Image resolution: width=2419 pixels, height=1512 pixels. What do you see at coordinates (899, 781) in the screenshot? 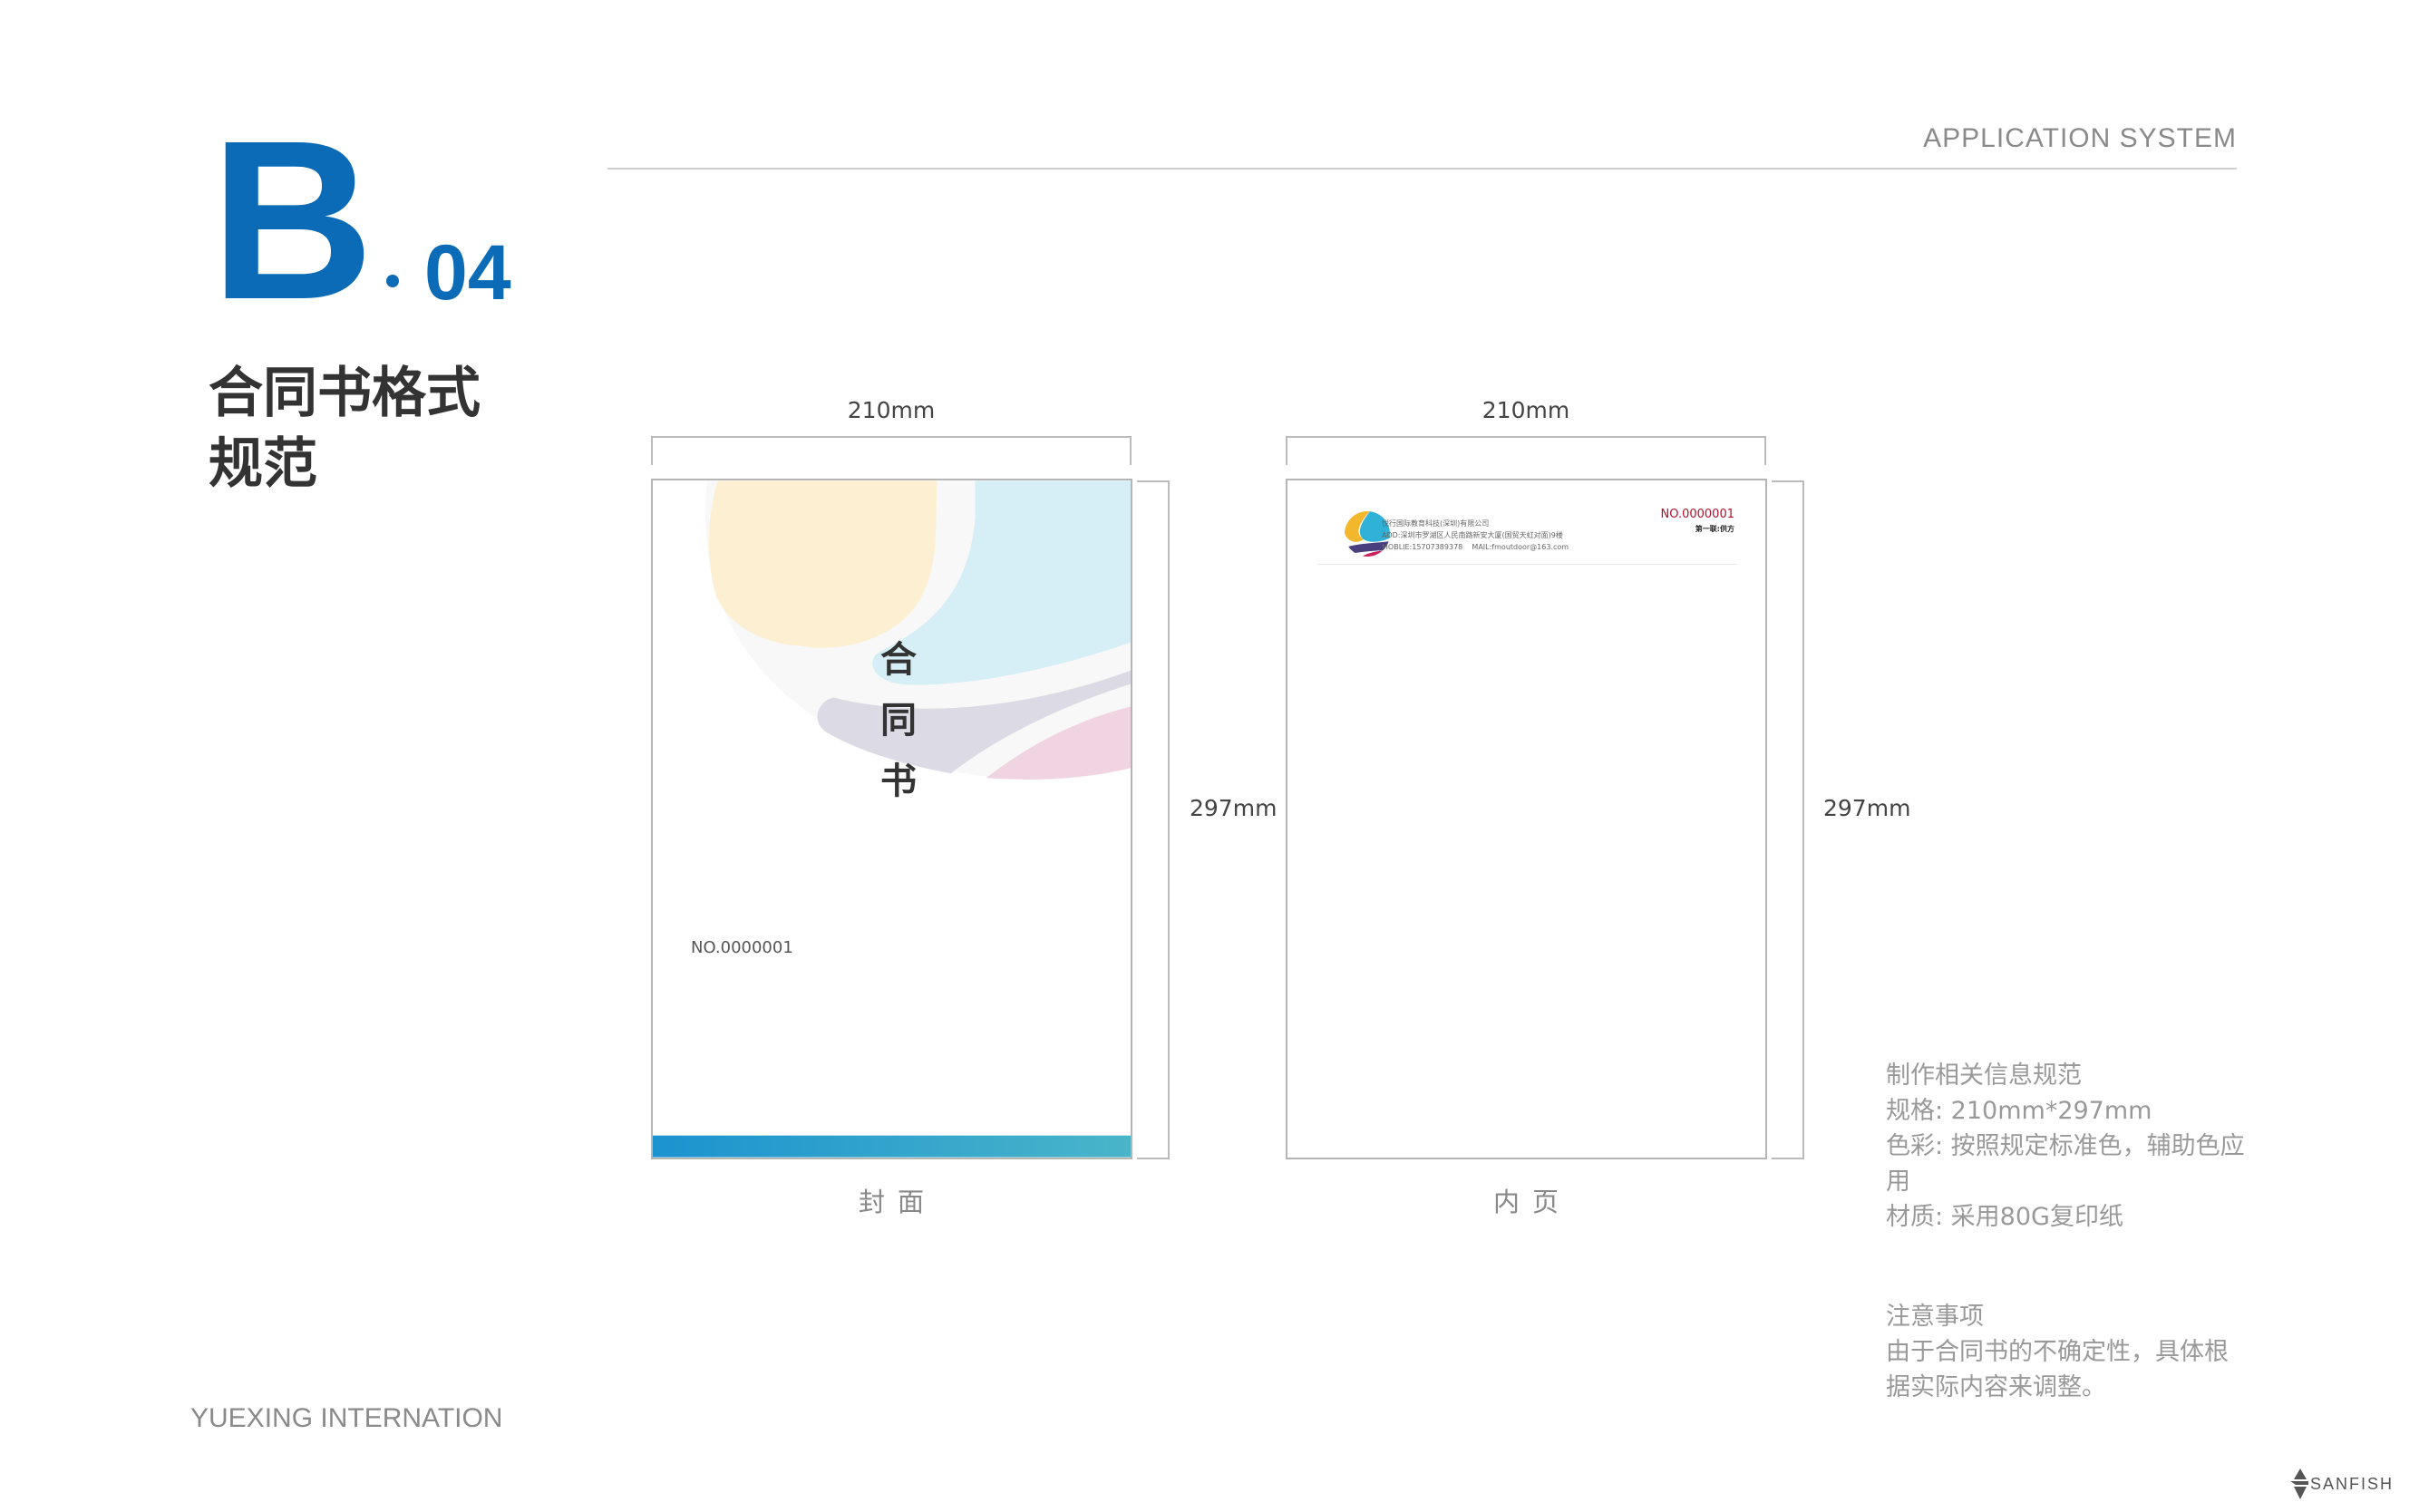
I see `cover-title-char: 书` at bounding box center [899, 781].